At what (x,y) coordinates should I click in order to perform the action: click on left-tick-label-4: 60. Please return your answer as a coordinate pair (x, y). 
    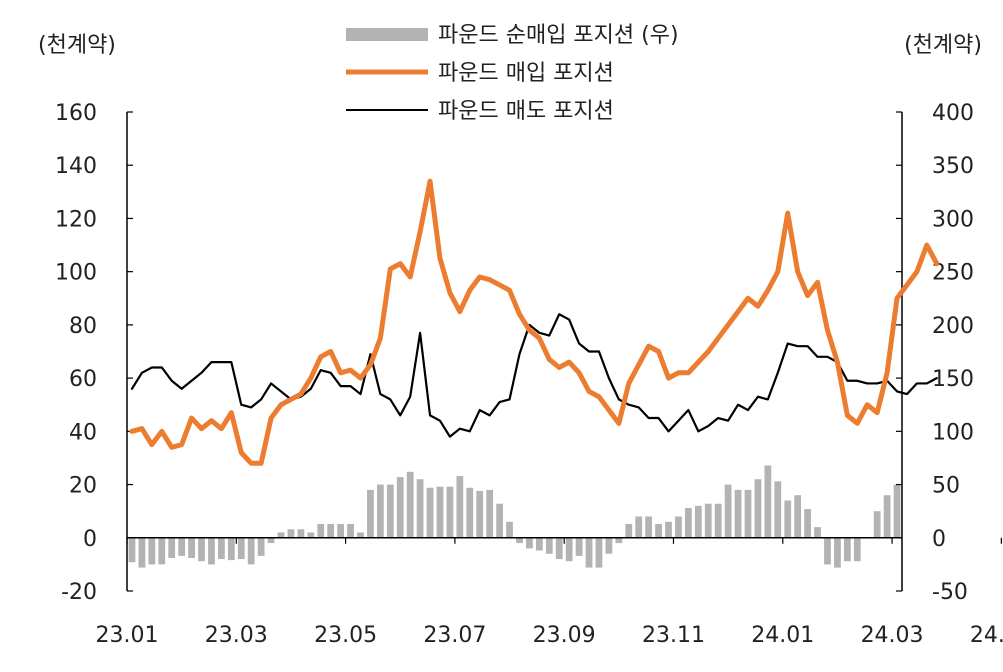
    Looking at the image, I should click on (83, 379).